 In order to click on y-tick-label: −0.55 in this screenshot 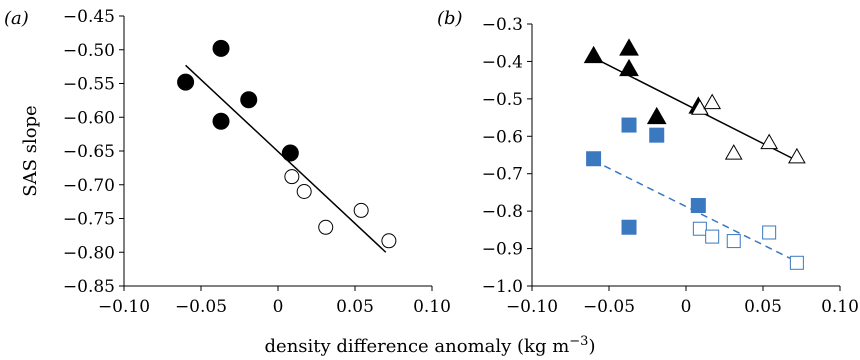, I will do `click(89, 85)`.